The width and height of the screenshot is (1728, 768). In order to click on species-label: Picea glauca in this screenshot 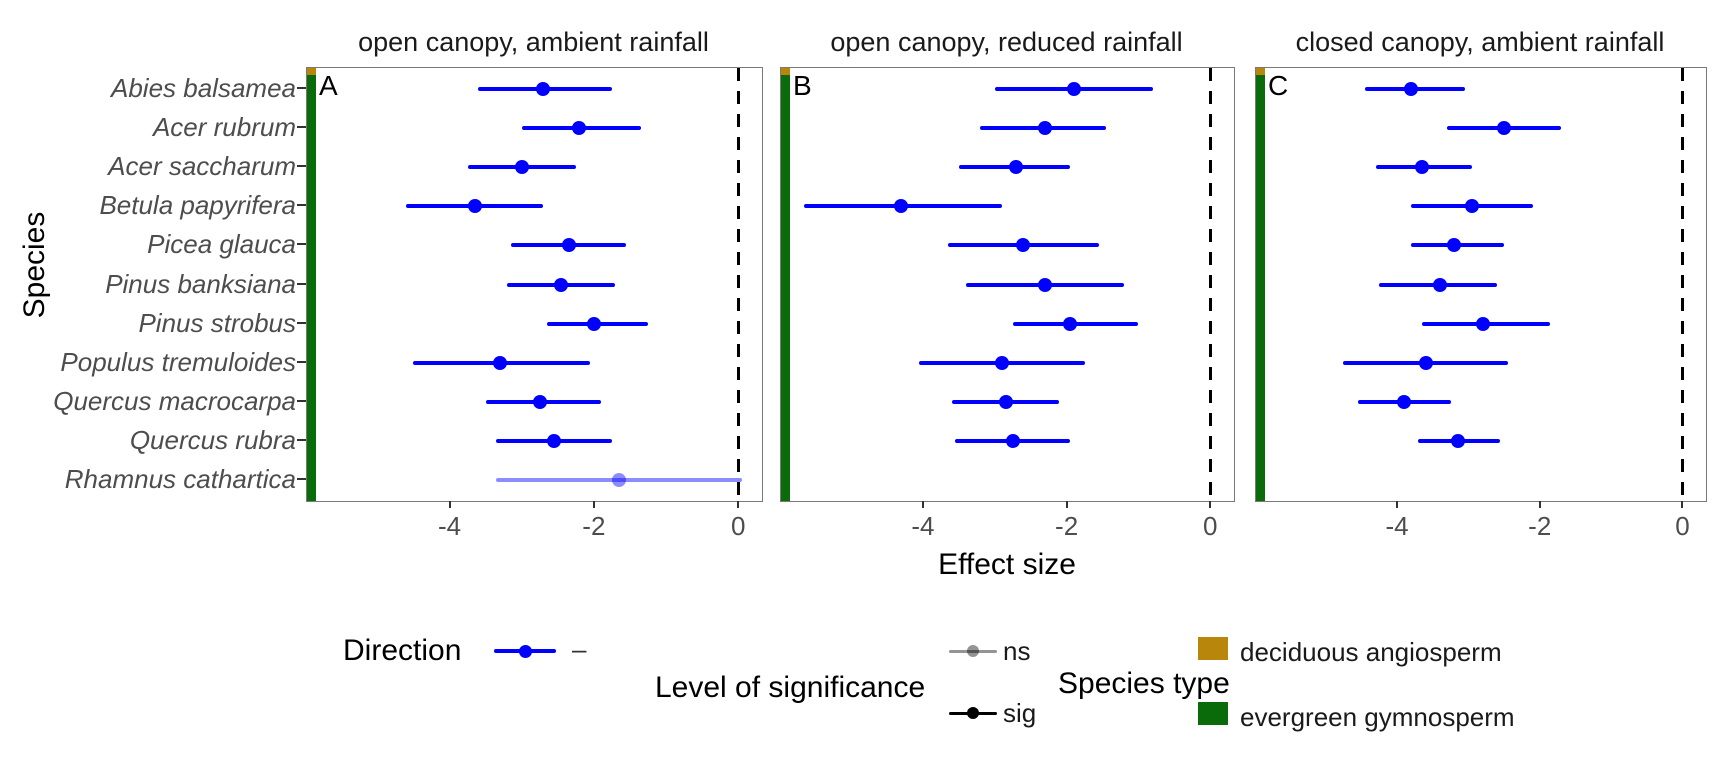, I will do `click(221, 244)`.